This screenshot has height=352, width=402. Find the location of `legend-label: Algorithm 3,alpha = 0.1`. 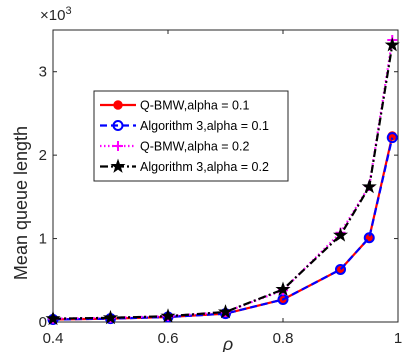

legend-label: Algorithm 3,alpha = 0.1 is located at coordinates (204, 126).